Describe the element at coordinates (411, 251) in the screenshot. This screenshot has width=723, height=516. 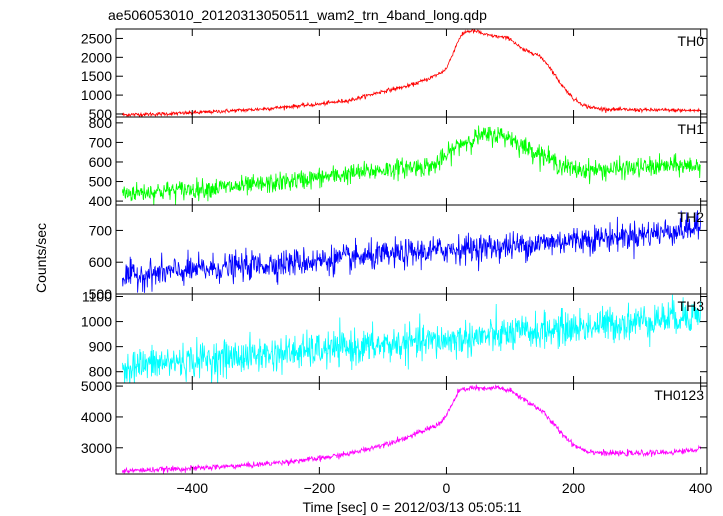
I see `series-line-th2` at that location.